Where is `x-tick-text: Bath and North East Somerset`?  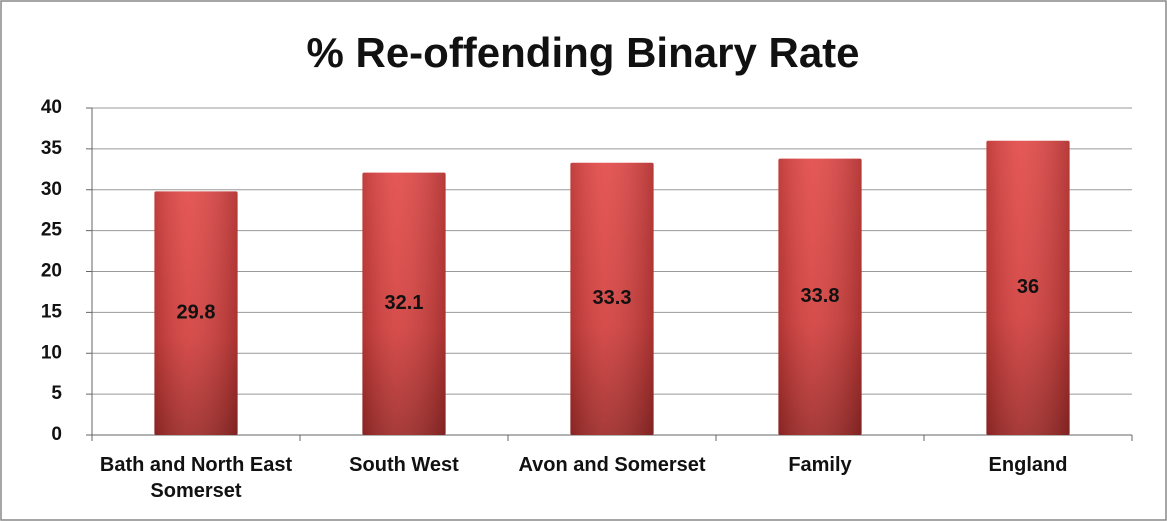 x-tick-text: Bath and North East Somerset is located at coordinates (196, 478).